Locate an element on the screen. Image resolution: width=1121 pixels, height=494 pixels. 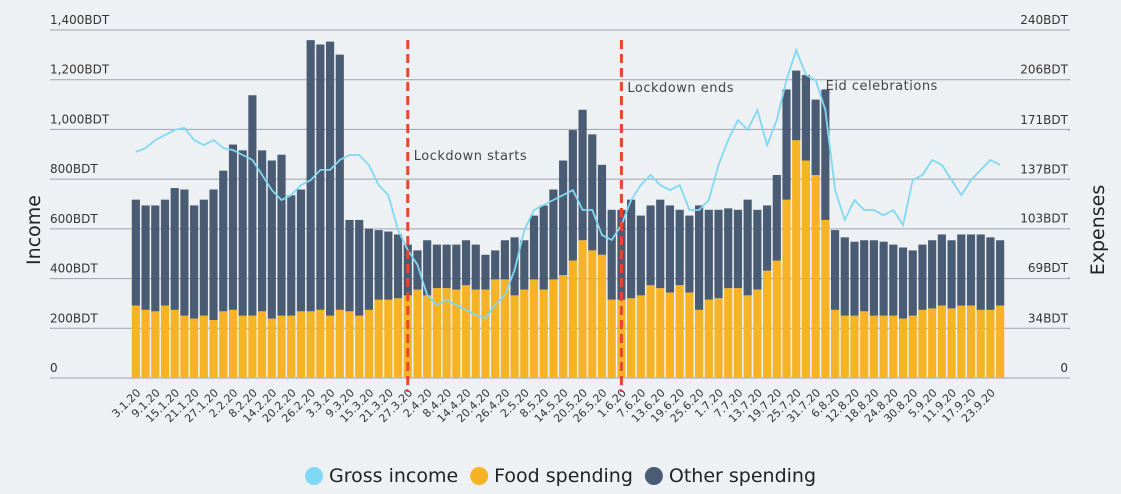
y-tick-label: 1,000BDT is located at coordinates (80, 119).